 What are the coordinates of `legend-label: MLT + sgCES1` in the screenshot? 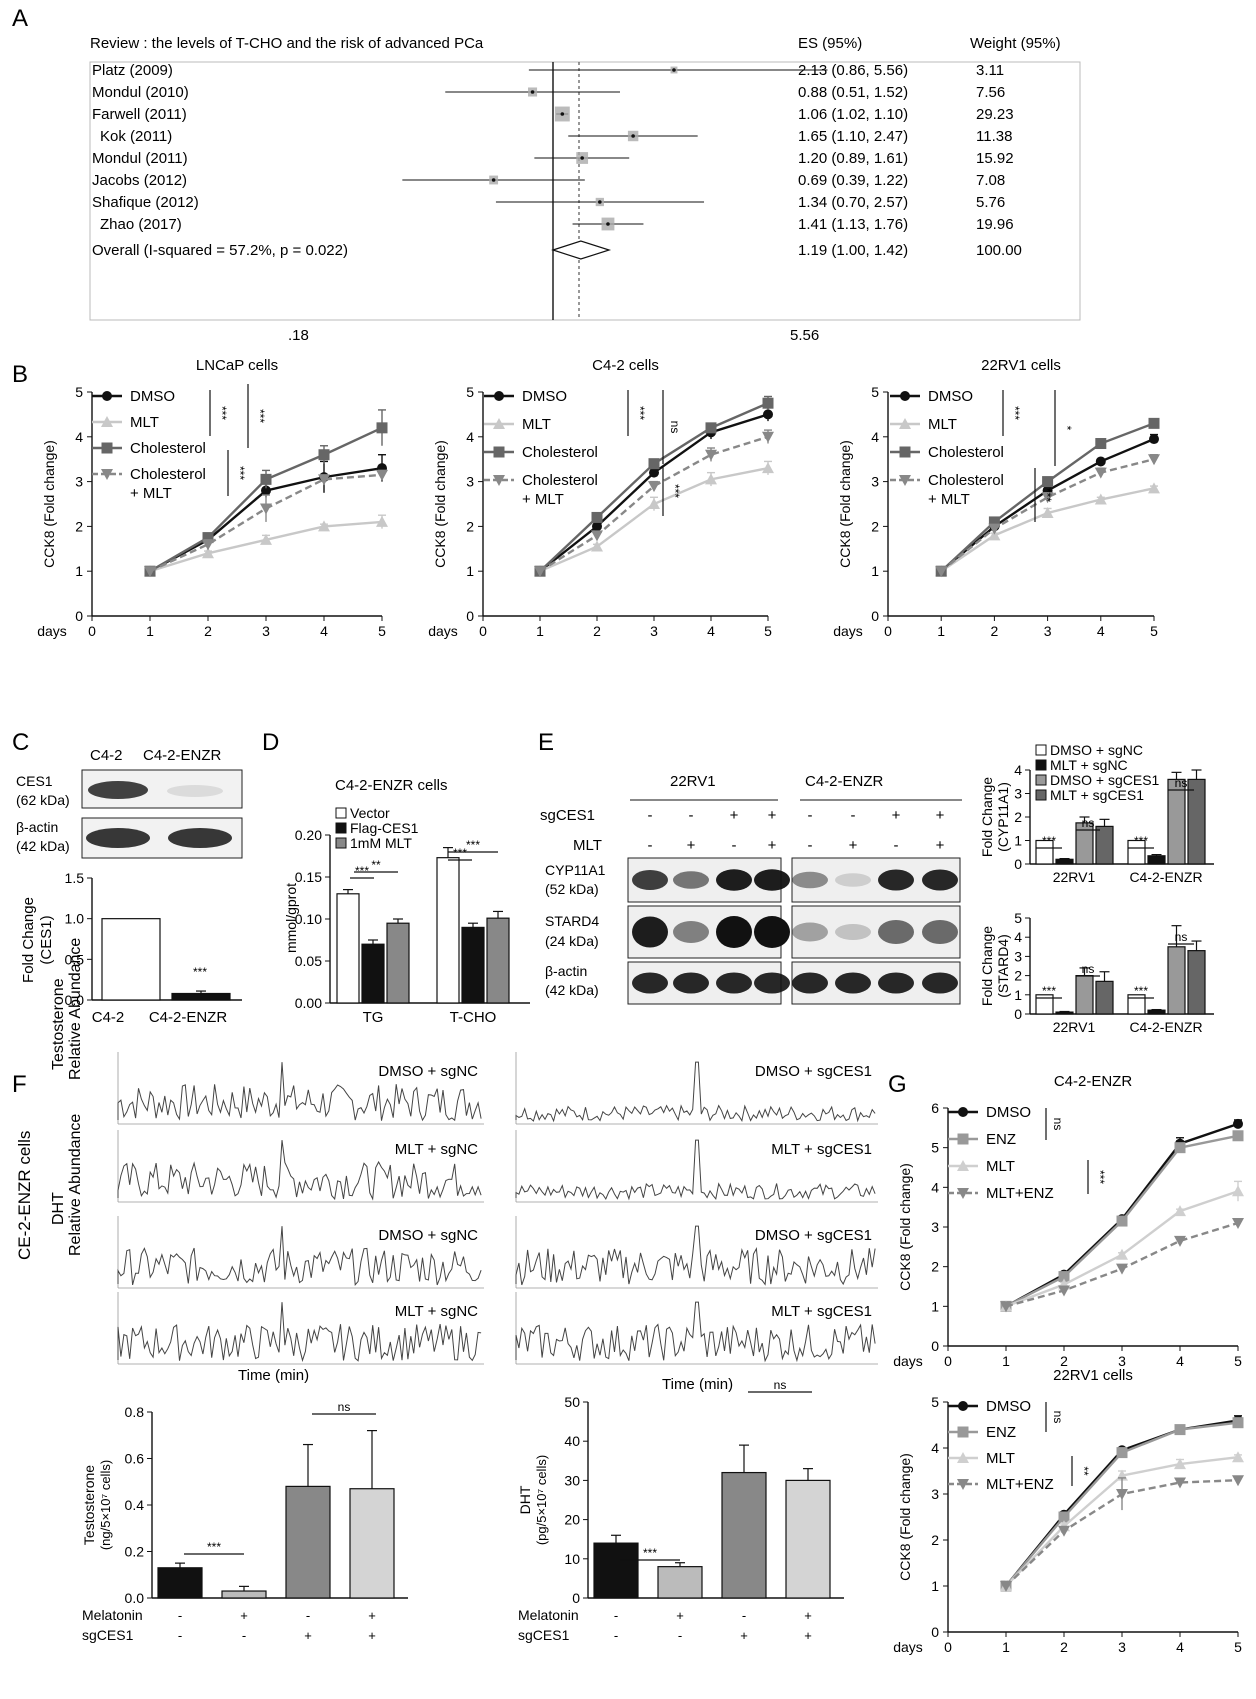 It's located at (1097, 795).